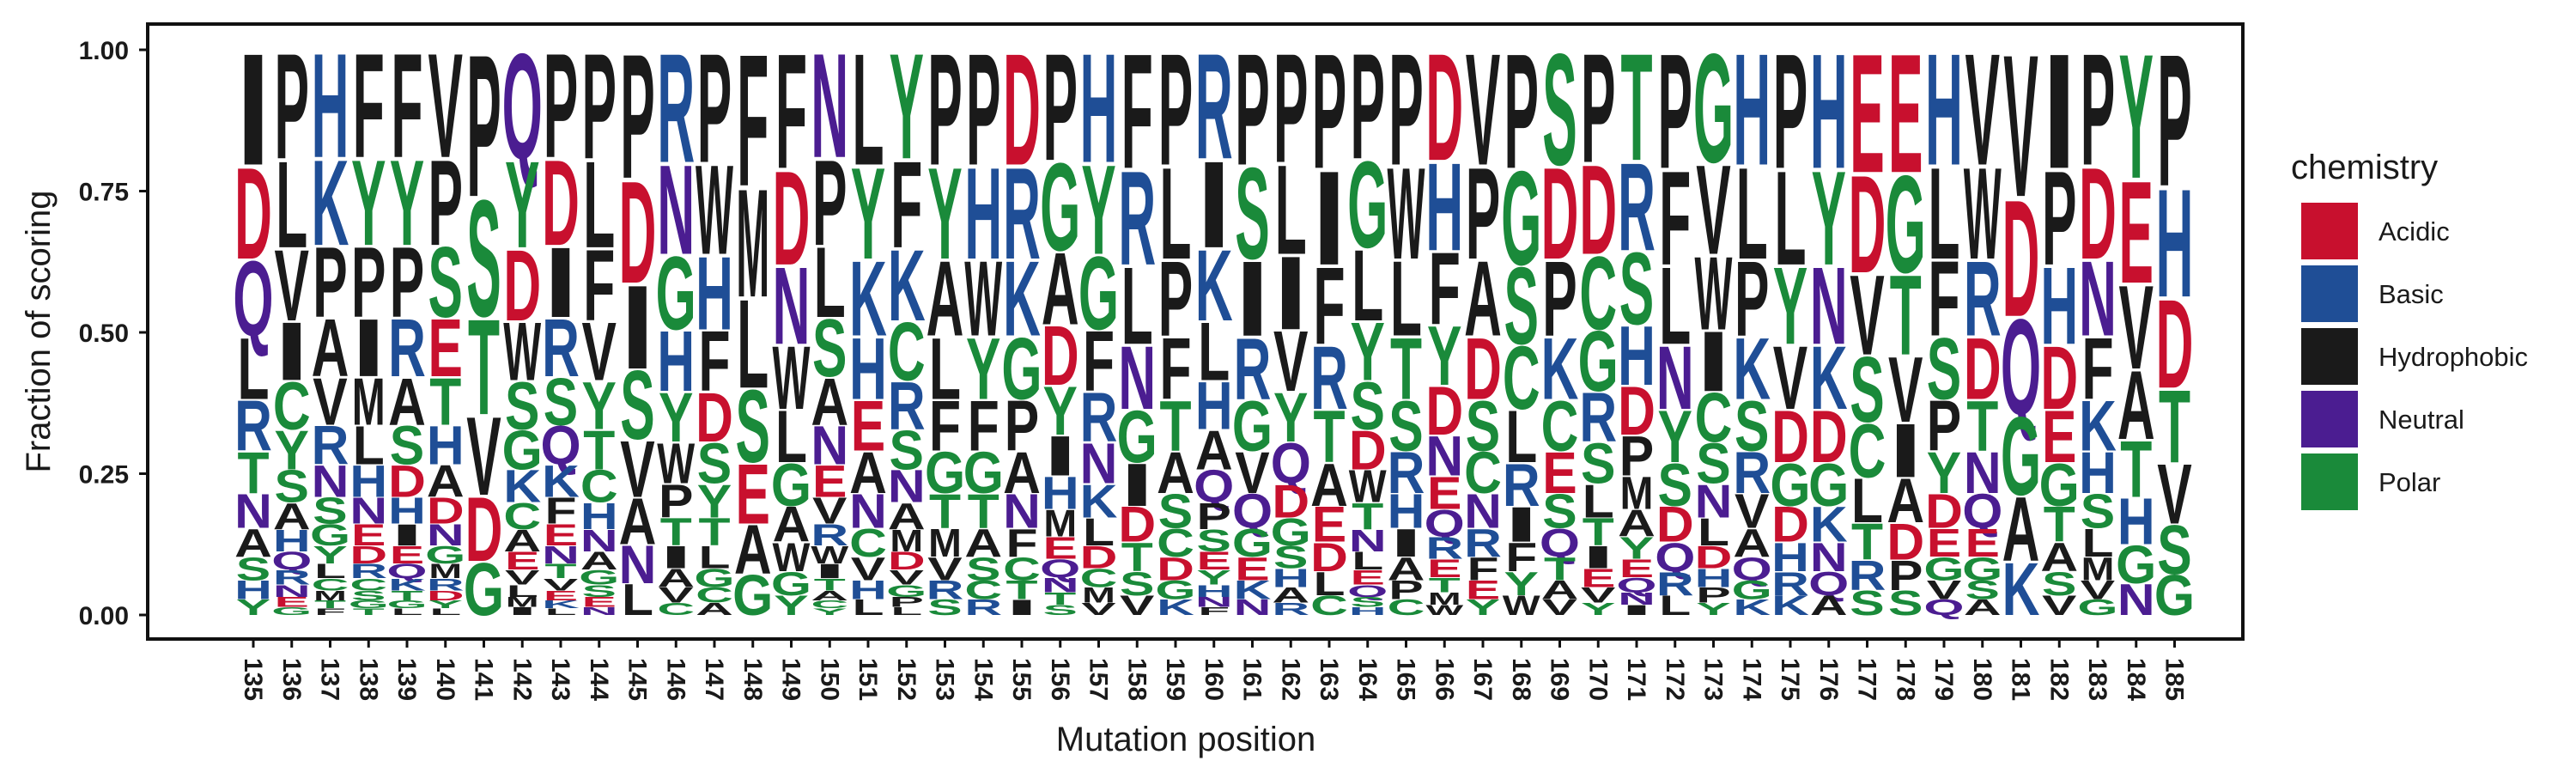 Image resolution: width=2576 pixels, height=773 pixels. Describe the element at coordinates (829, 679) in the screenshot. I see `x-tick-label: 150` at that location.